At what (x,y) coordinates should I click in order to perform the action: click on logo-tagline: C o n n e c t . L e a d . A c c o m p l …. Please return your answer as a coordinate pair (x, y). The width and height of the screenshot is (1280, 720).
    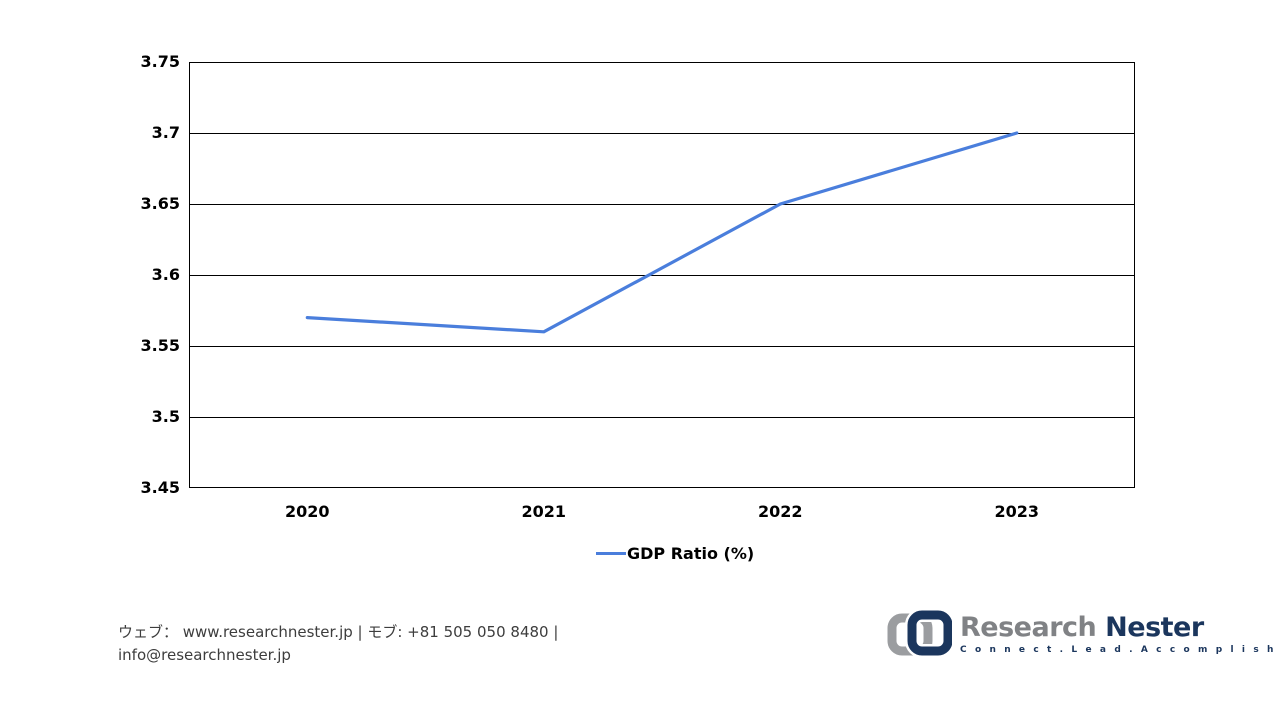
    Looking at the image, I should click on (1118, 650).